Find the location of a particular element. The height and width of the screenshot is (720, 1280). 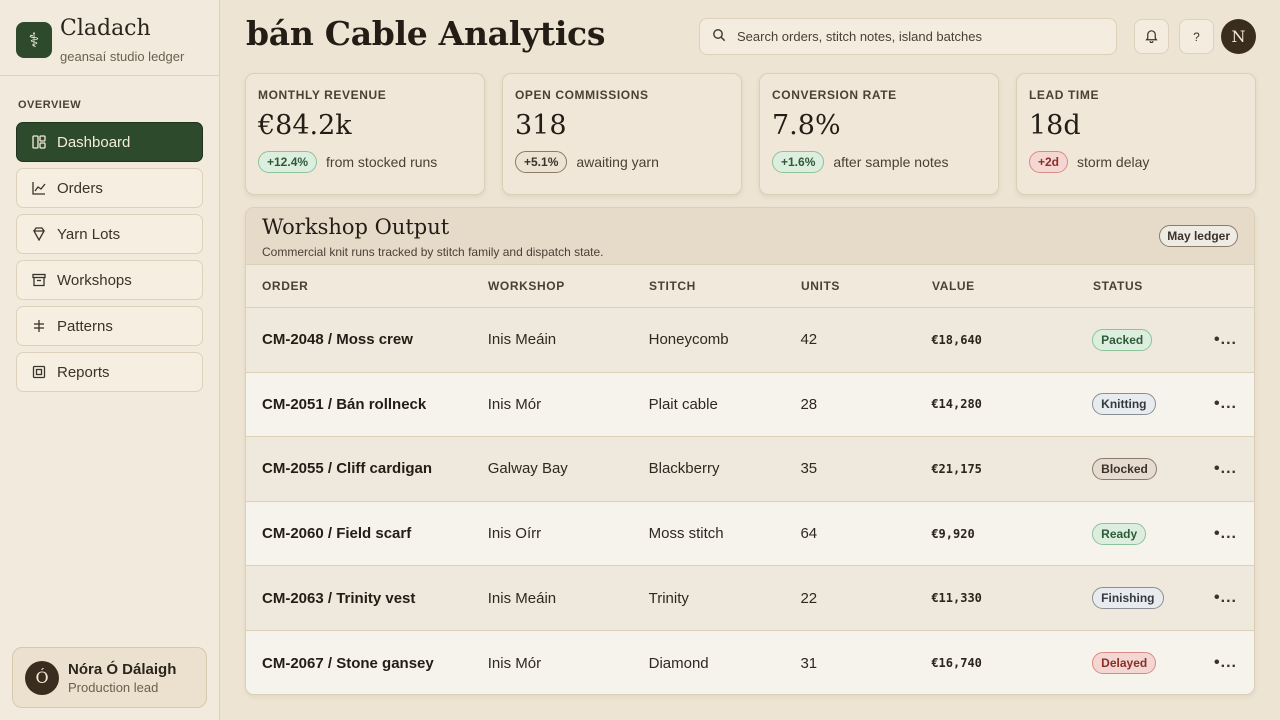

units-cell: 28 is located at coordinates (809, 404).